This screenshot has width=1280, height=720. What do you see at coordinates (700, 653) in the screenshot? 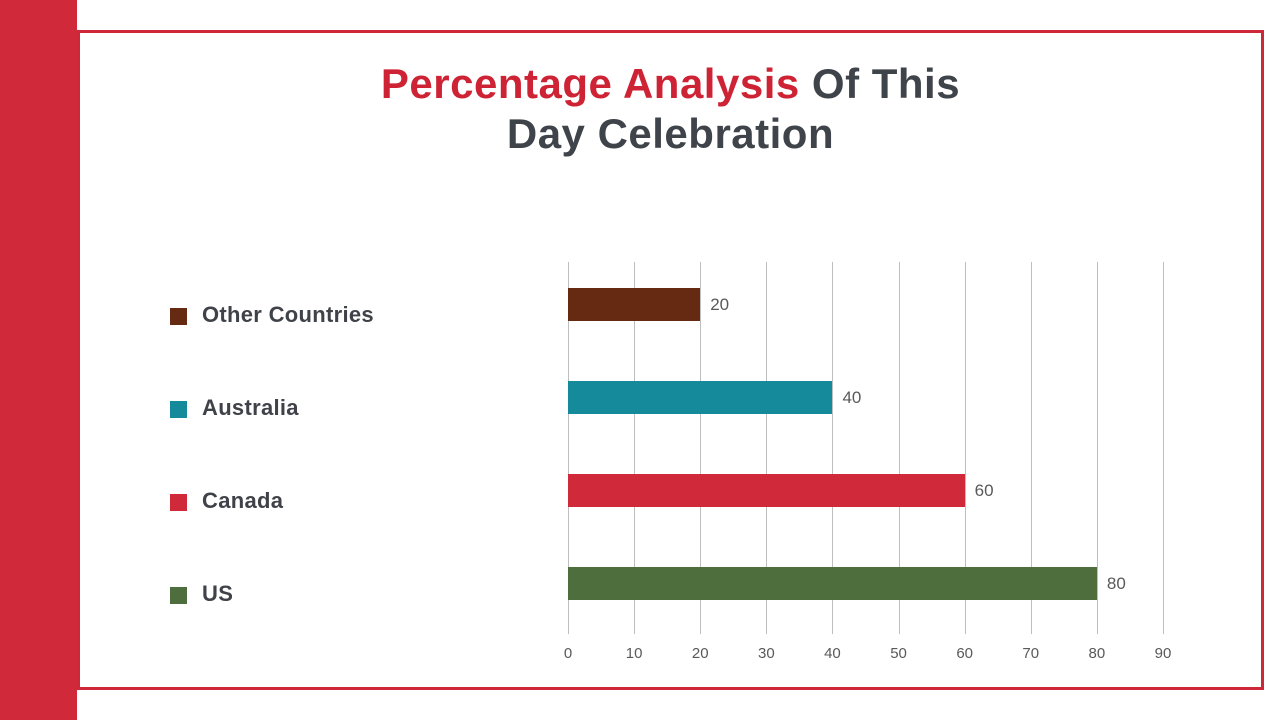
I see `x-tick-label: 20` at bounding box center [700, 653].